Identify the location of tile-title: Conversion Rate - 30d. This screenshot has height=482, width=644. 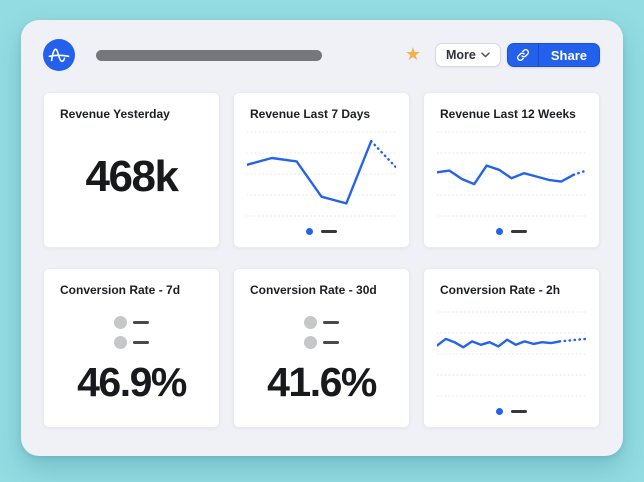
(313, 290).